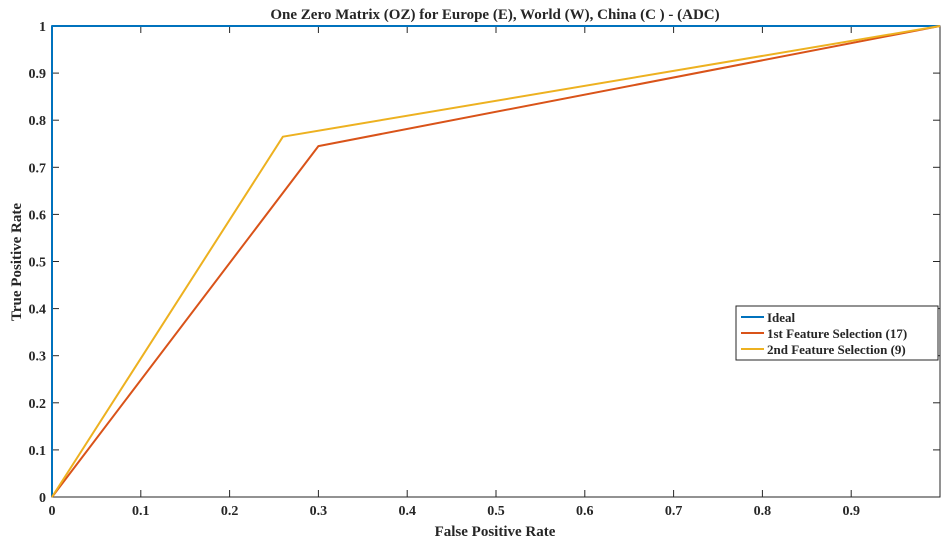 This screenshot has width=941, height=540. I want to click on y-tick-label: 0.9, so click(38, 74).